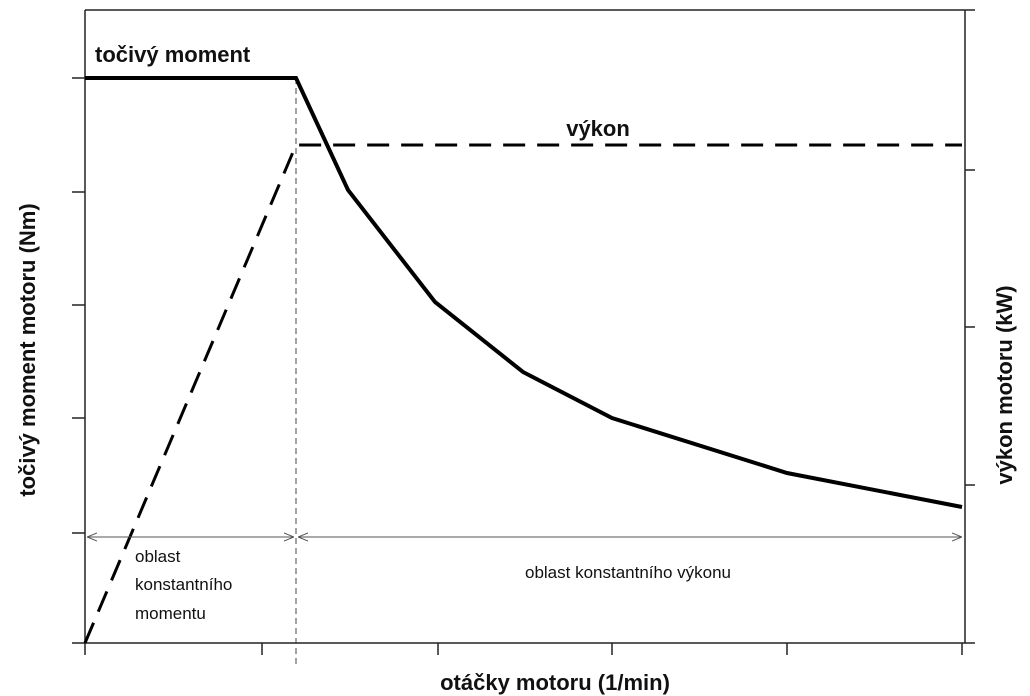 The height and width of the screenshot is (696, 1030). What do you see at coordinates (1004, 384) in the screenshot?
I see `y2-axis-label: výkon motoru (kW)` at bounding box center [1004, 384].